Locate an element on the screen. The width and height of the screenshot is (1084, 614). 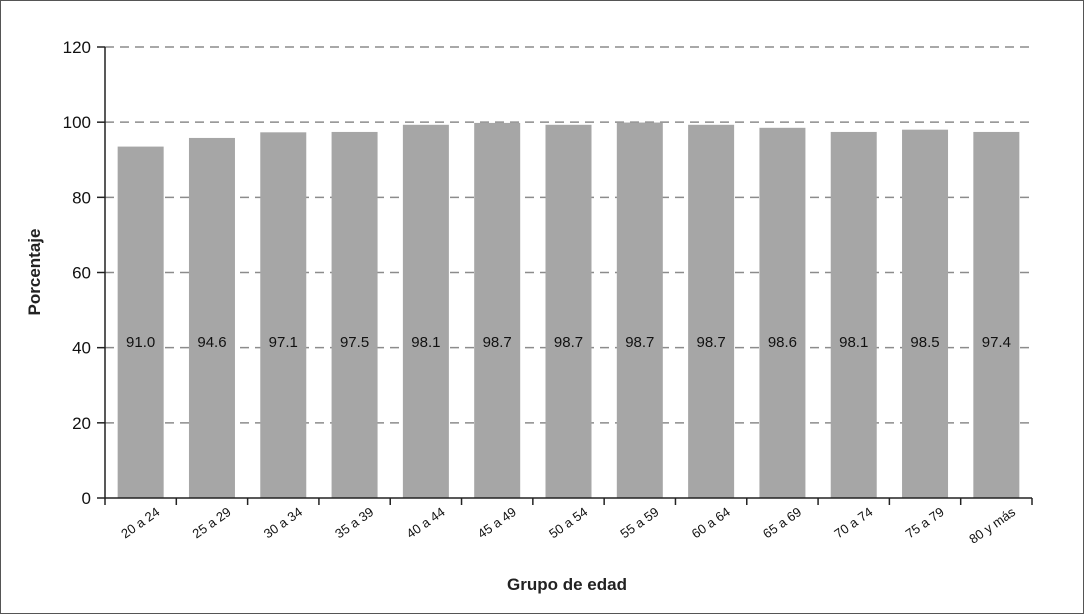
y-tick-label: 100 is located at coordinates (77, 122).